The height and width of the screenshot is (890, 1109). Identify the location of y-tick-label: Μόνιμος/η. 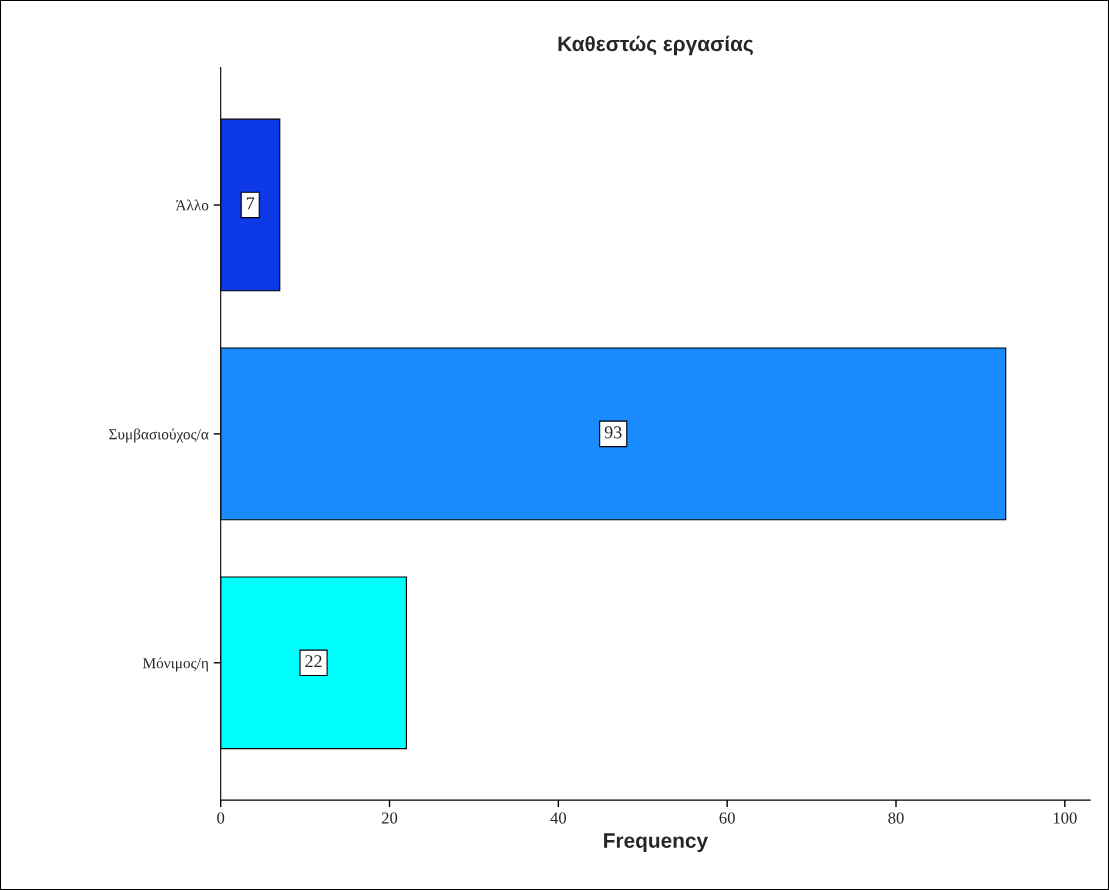
(175, 664).